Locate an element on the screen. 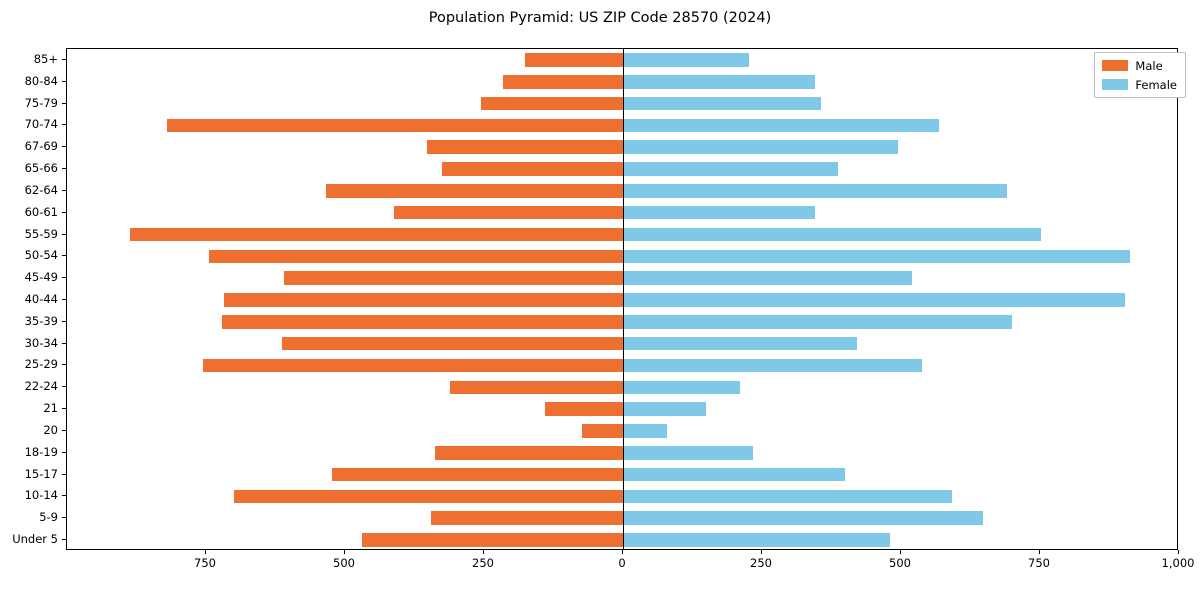  y-tick-label-62-64: 62-64 is located at coordinates (41, 189).